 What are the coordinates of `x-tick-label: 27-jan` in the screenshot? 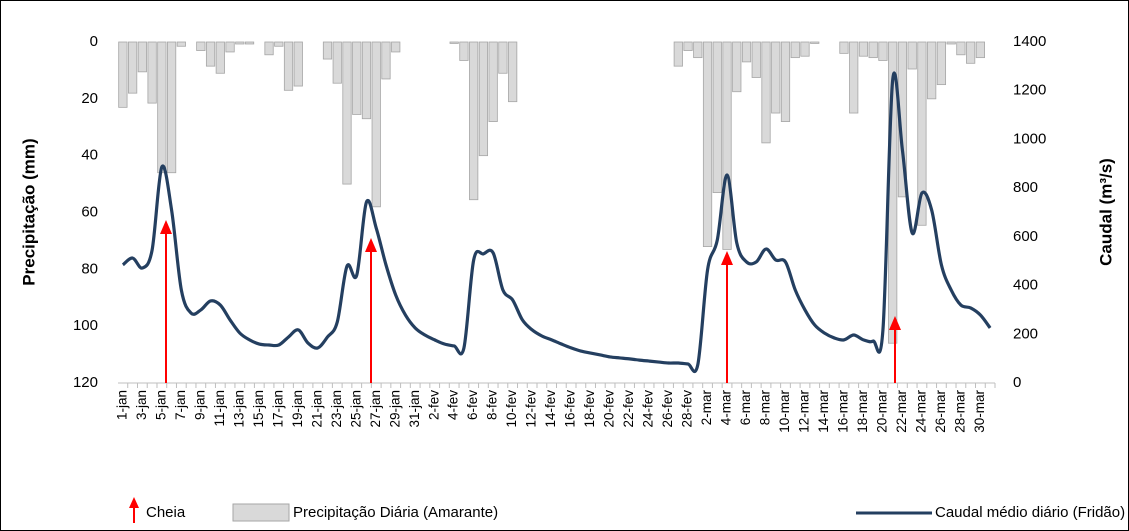 It's located at (375, 409).